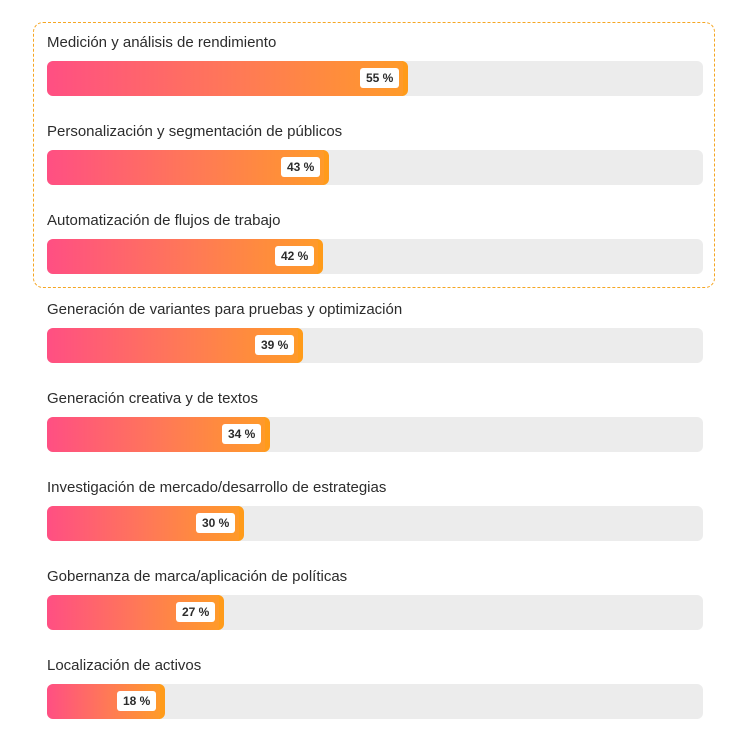  Describe the element at coordinates (375, 701) in the screenshot. I see `bar-track: 18 %` at that location.